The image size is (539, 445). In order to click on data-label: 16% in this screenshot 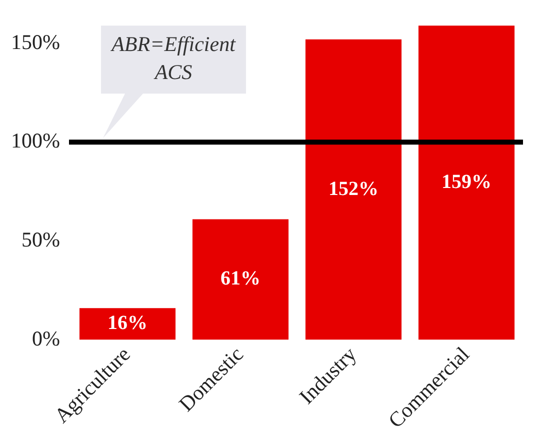, I will do `click(127, 323)`.